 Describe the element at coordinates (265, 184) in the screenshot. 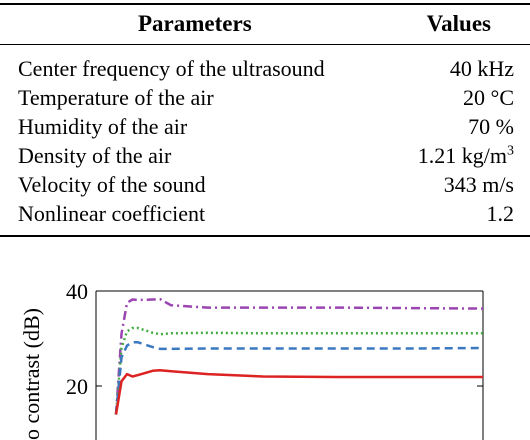

I see `table-row: Velocity of the sound 343 m/s` at that location.